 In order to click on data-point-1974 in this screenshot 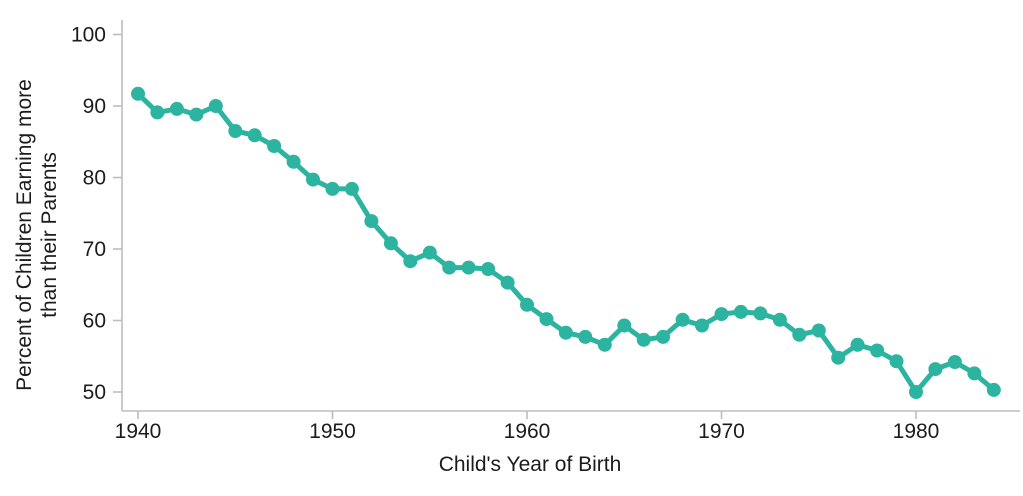, I will do `click(799, 334)`.